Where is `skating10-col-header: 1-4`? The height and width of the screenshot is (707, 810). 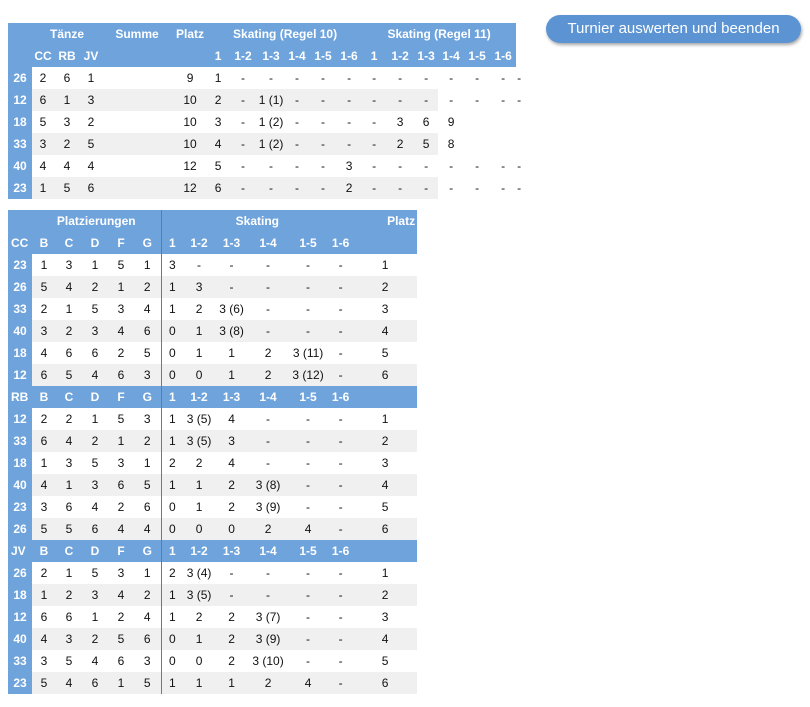 skating10-col-header: 1-4 is located at coordinates (297, 56).